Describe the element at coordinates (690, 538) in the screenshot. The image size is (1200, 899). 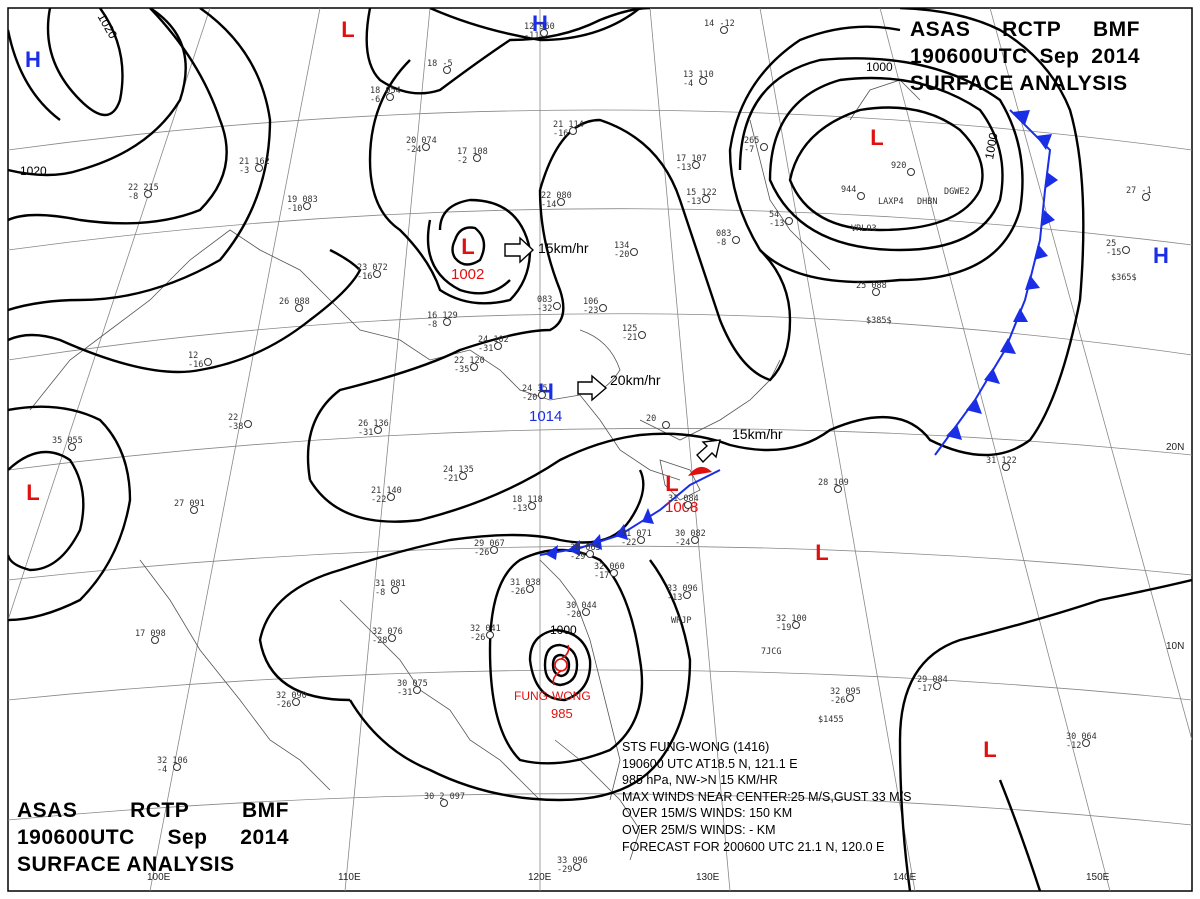
I see `station-plot: 30 082 -24` at that location.